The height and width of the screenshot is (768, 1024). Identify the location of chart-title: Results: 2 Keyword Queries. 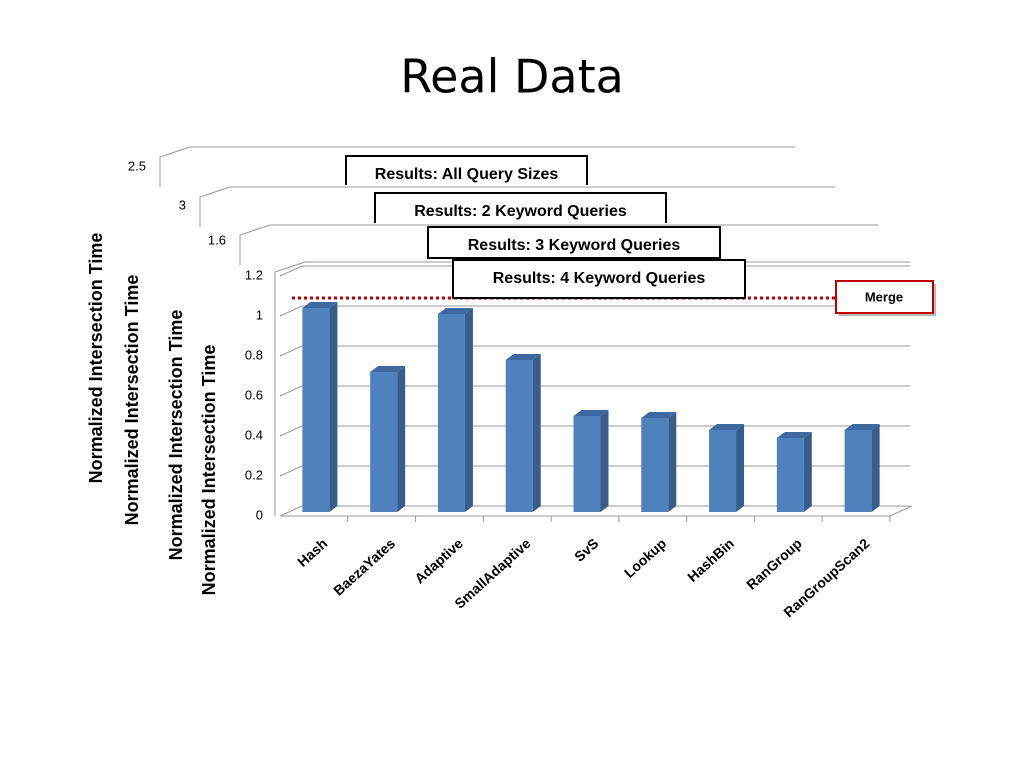
(520, 211).